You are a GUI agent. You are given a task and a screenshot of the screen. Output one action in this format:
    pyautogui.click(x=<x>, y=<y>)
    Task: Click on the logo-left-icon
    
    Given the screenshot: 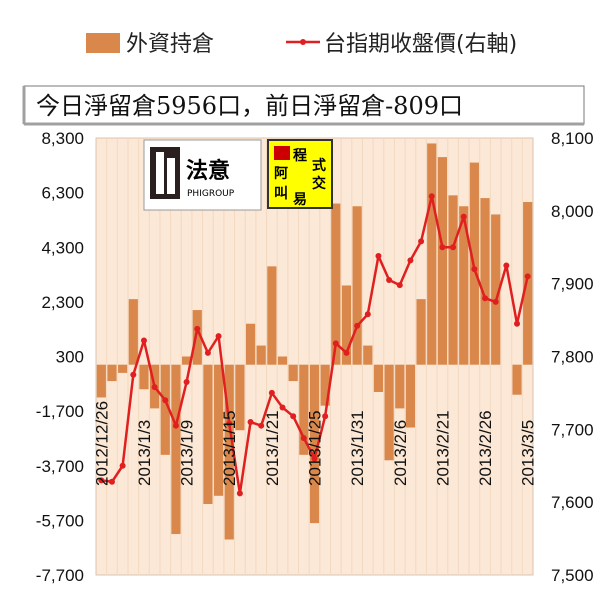 What is the action you would take?
    pyautogui.click(x=165, y=173)
    